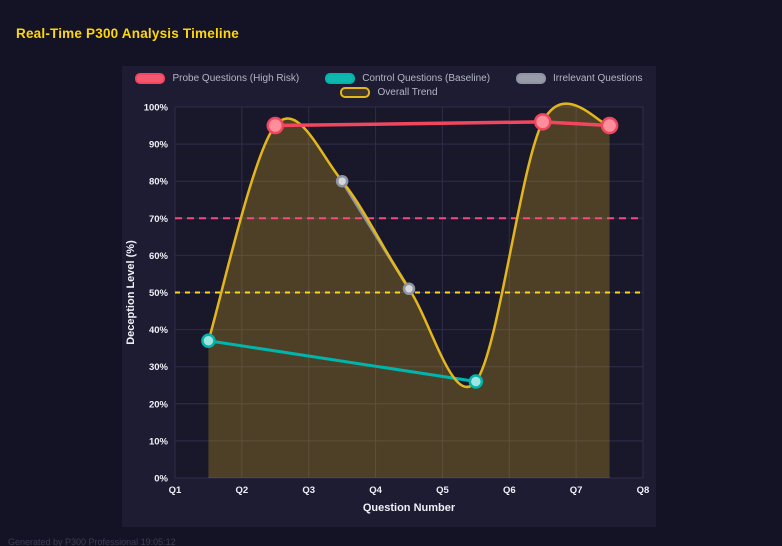  Describe the element at coordinates (598, 78) in the screenshot. I see `legend-label-irrelevant-questions: Irrelevant Questions` at that location.